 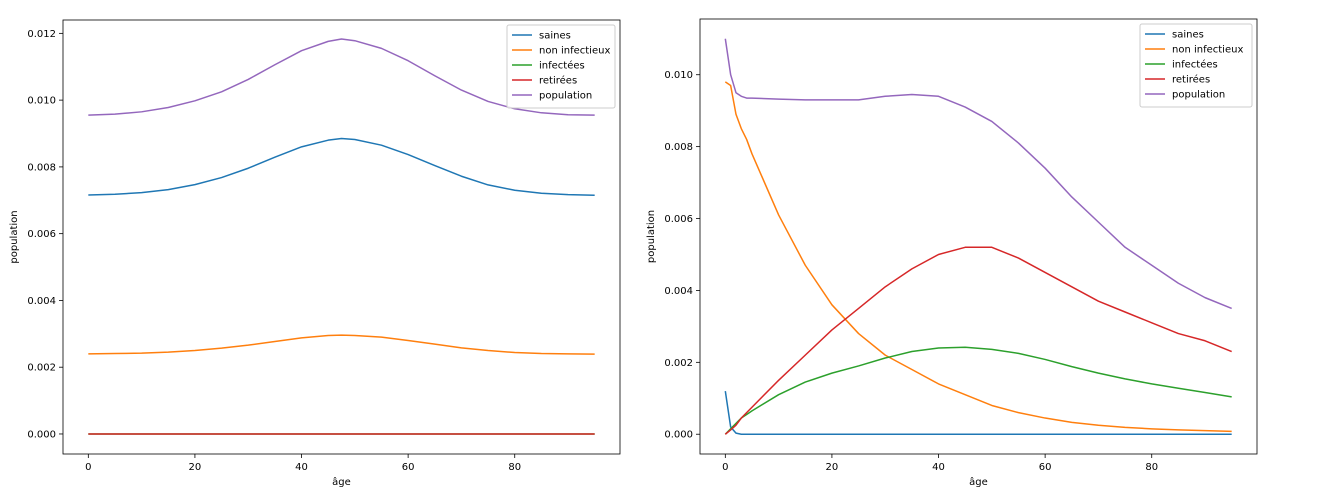 I want to click on series-line-population, so click(x=341, y=77).